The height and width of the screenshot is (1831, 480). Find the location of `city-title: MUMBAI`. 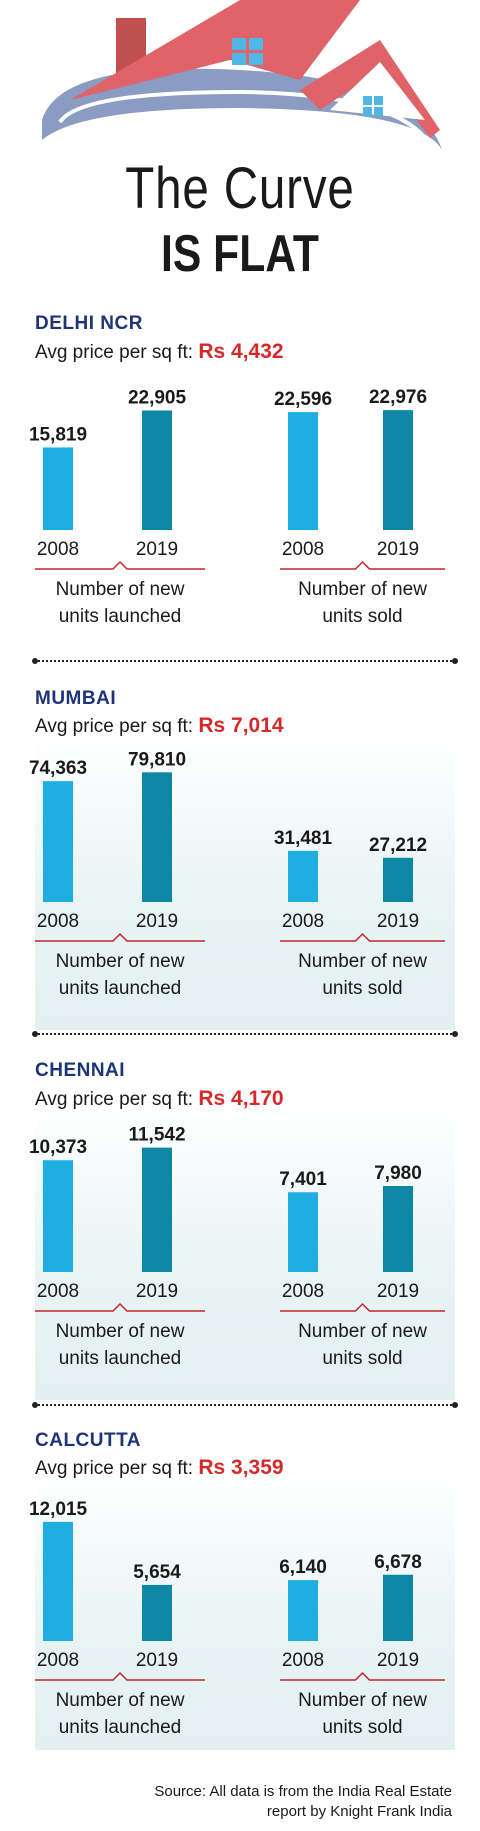

city-title: MUMBAI is located at coordinates (76, 698).